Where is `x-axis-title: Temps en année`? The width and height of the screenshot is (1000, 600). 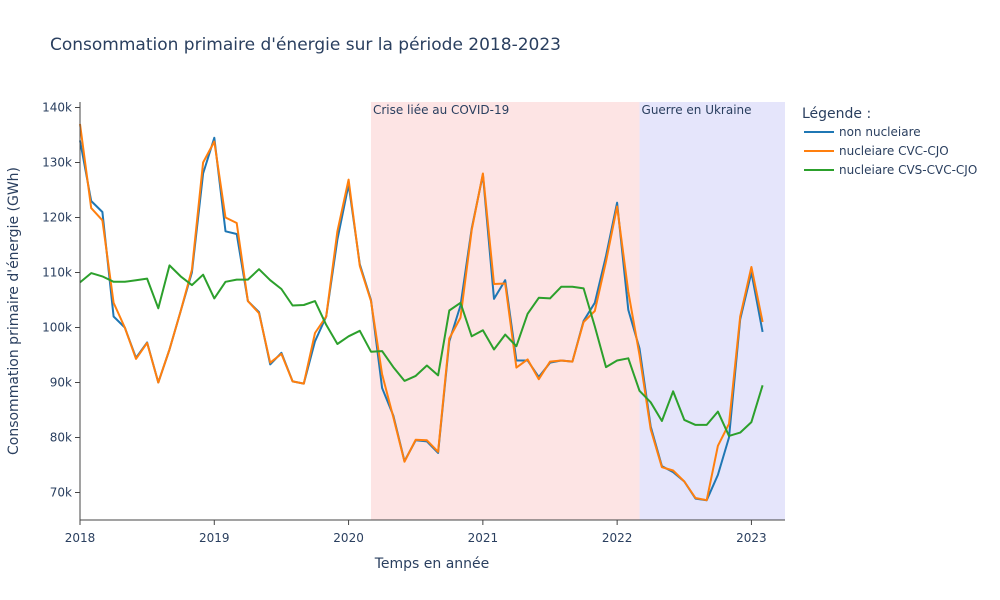
x-axis-title: Temps en année is located at coordinates (432, 564).